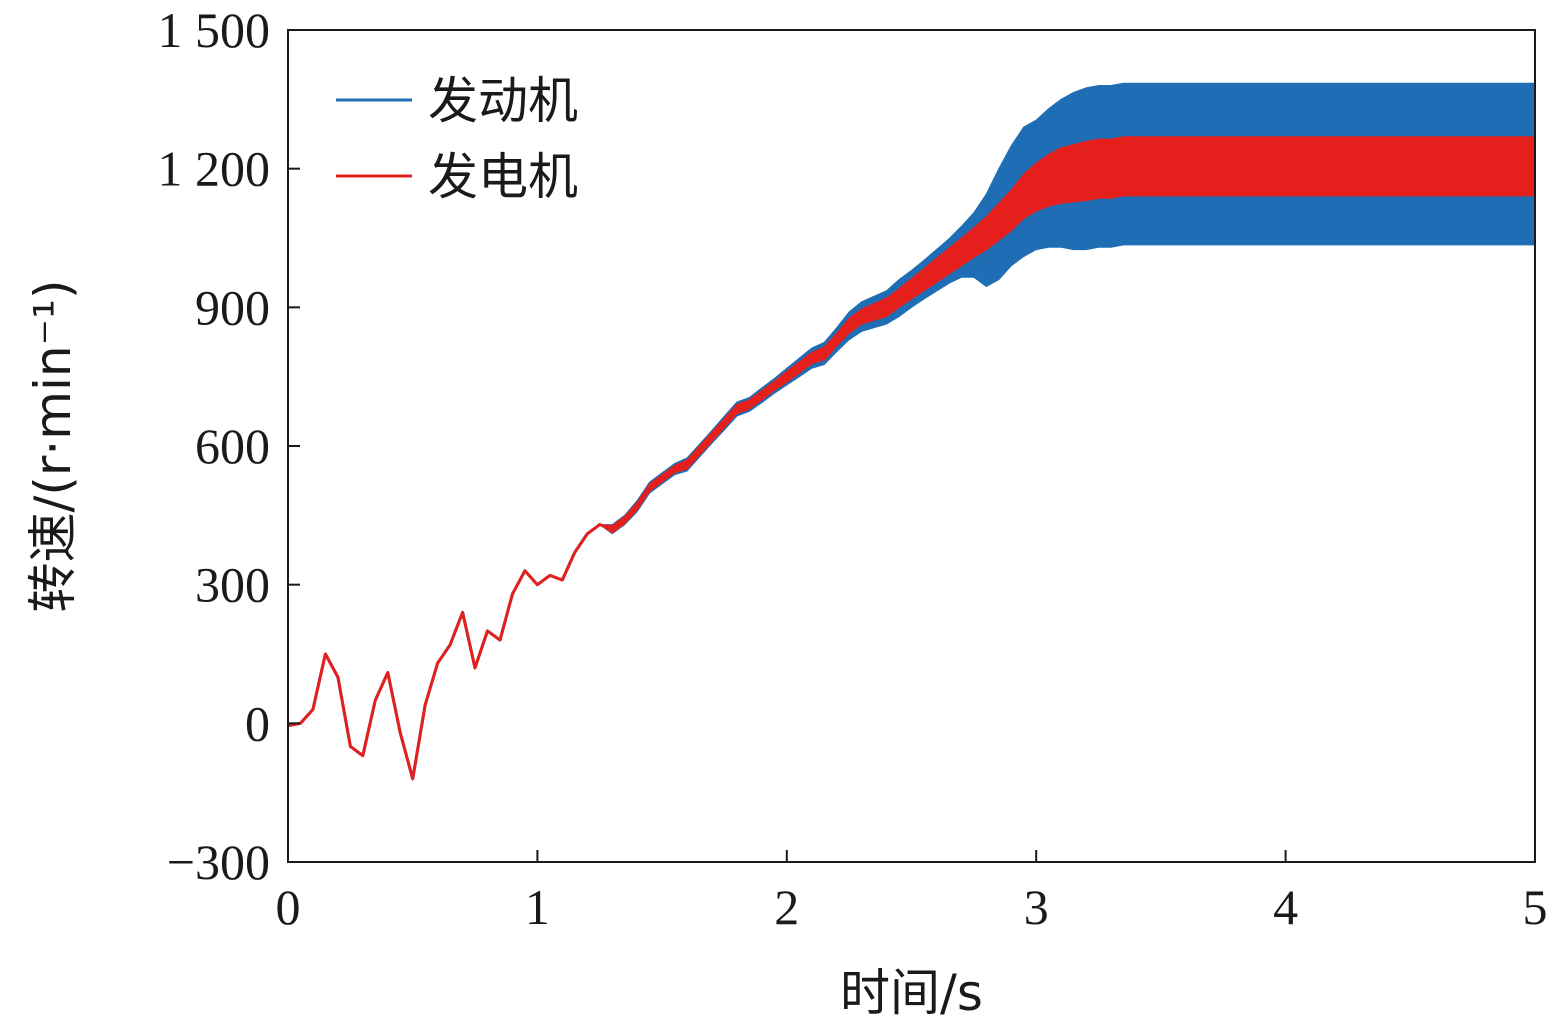  I want to click on y-tick-label: 1 500, so click(214, 30).